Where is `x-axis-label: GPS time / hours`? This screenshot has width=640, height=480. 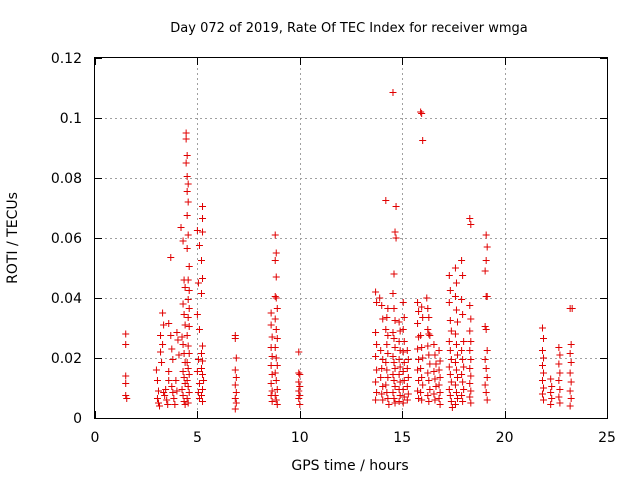 x-axis-label: GPS time / hours is located at coordinates (349, 466).